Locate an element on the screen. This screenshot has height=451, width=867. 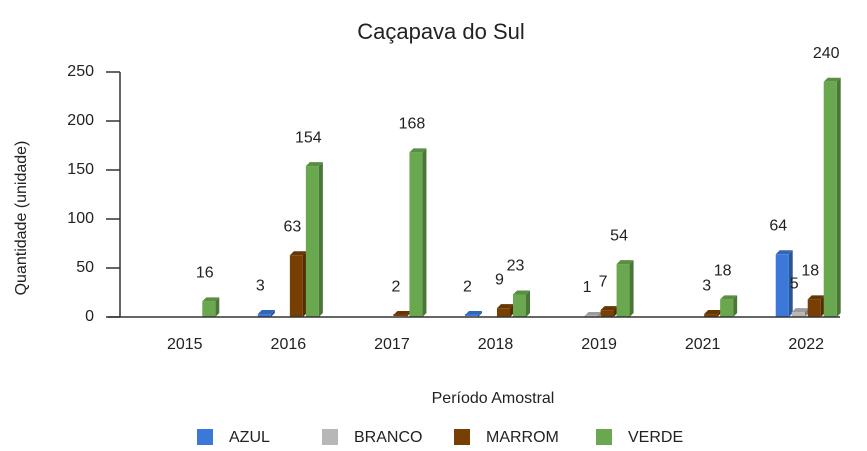
data-label: 240 is located at coordinates (826, 53).